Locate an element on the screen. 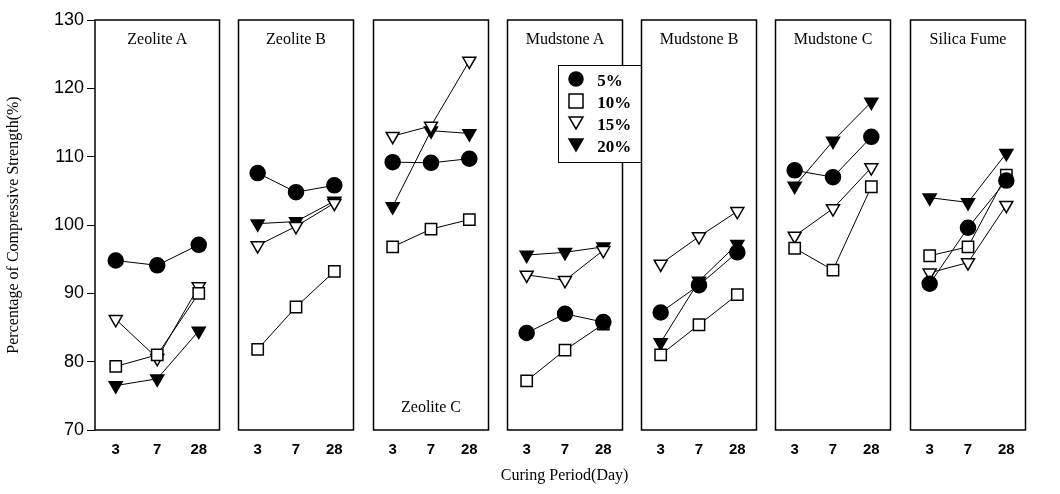  text: Zeolite C is located at coordinates (430, 407).